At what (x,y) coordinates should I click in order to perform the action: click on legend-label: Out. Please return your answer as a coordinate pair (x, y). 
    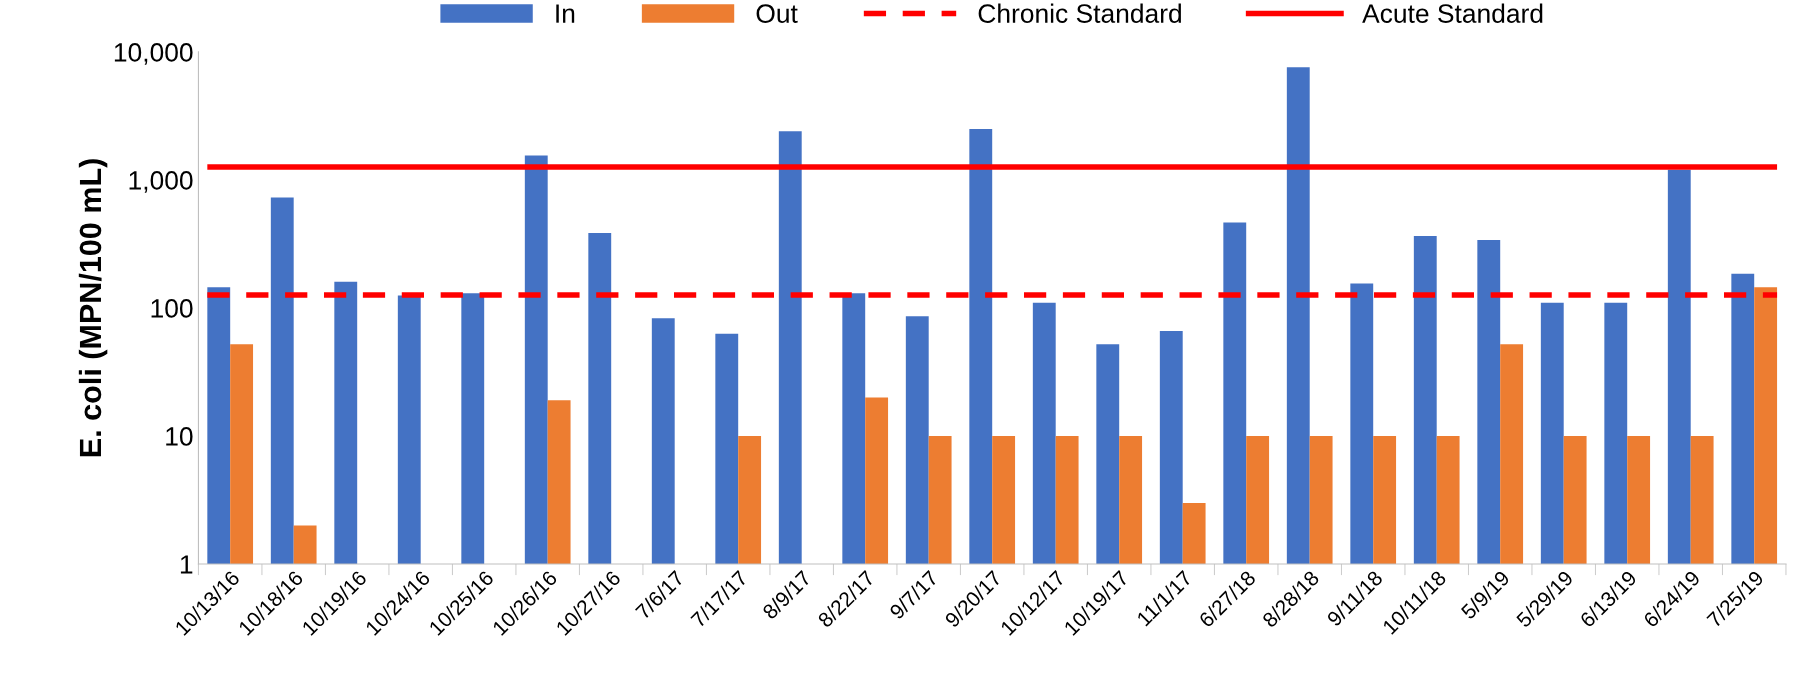
    Looking at the image, I should click on (777, 13).